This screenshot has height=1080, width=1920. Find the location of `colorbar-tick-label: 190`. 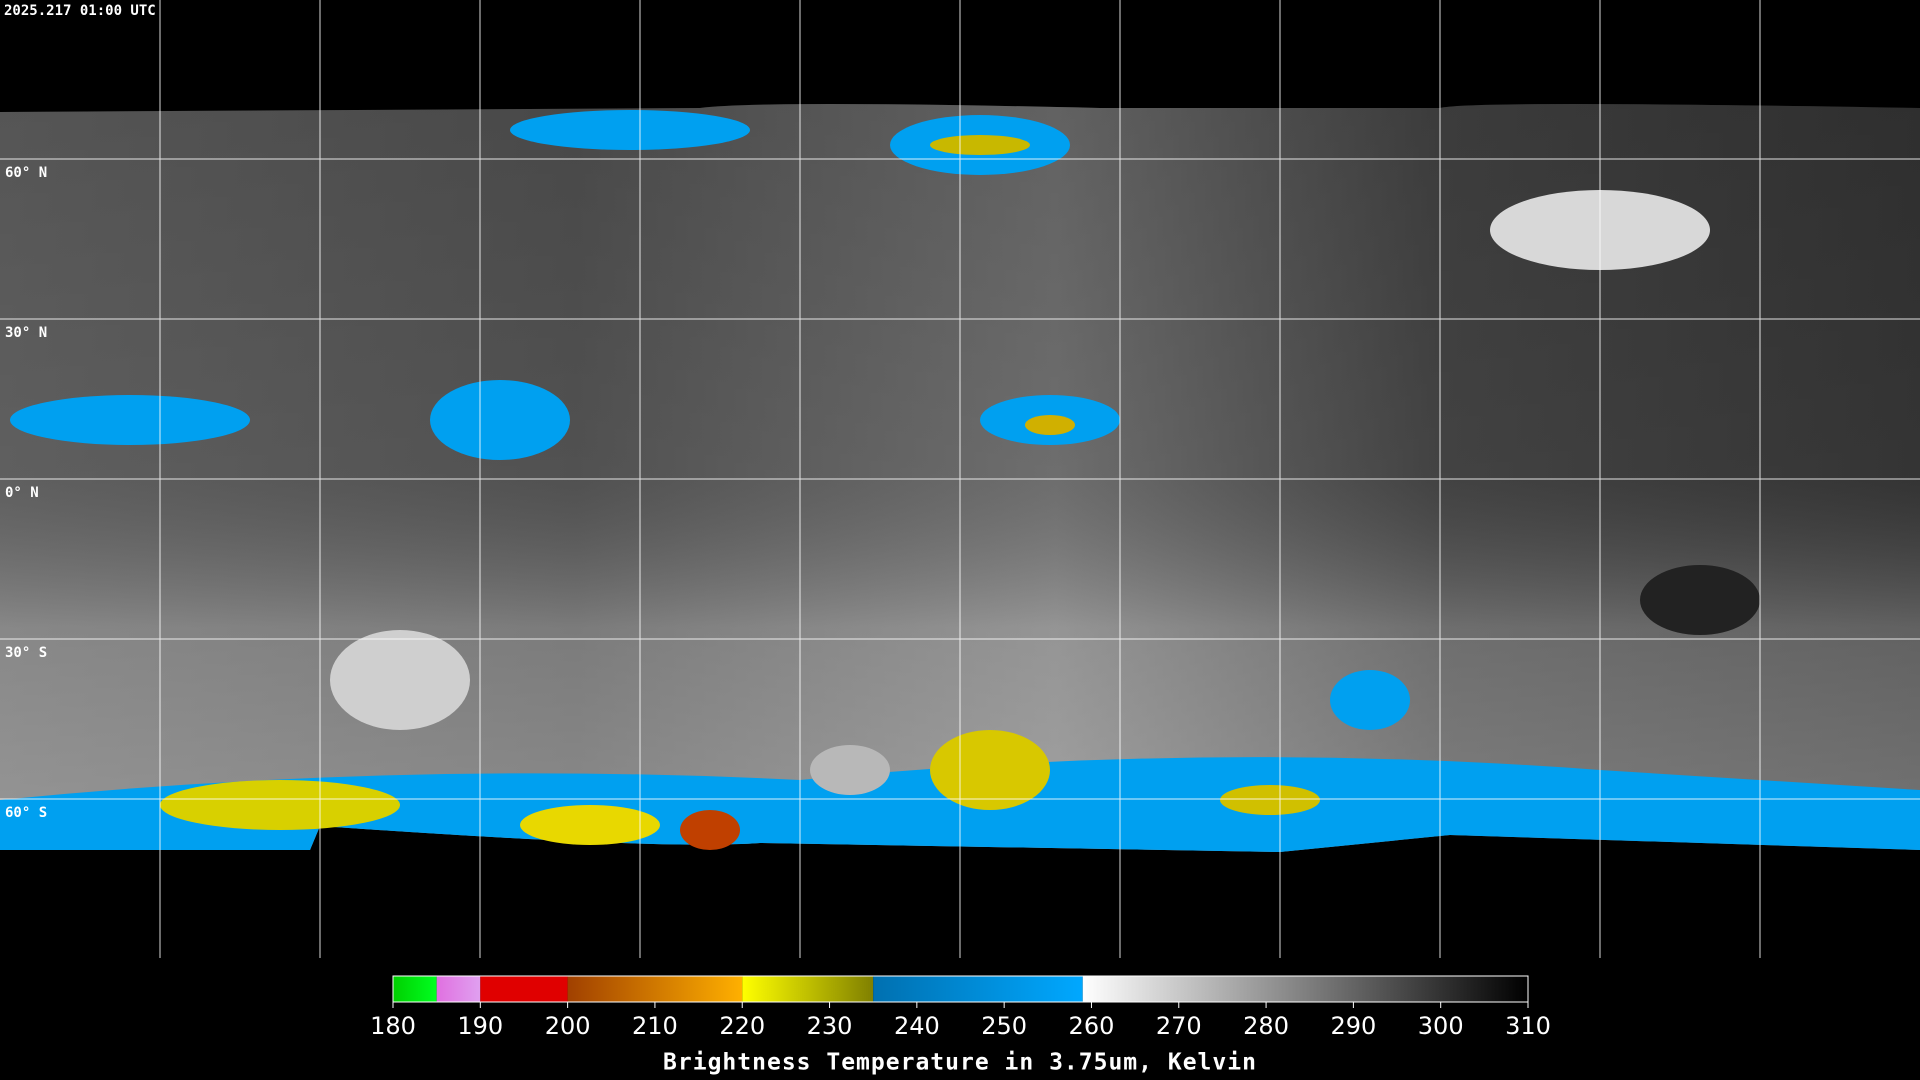

colorbar-tick-label: 190 is located at coordinates (480, 1026).